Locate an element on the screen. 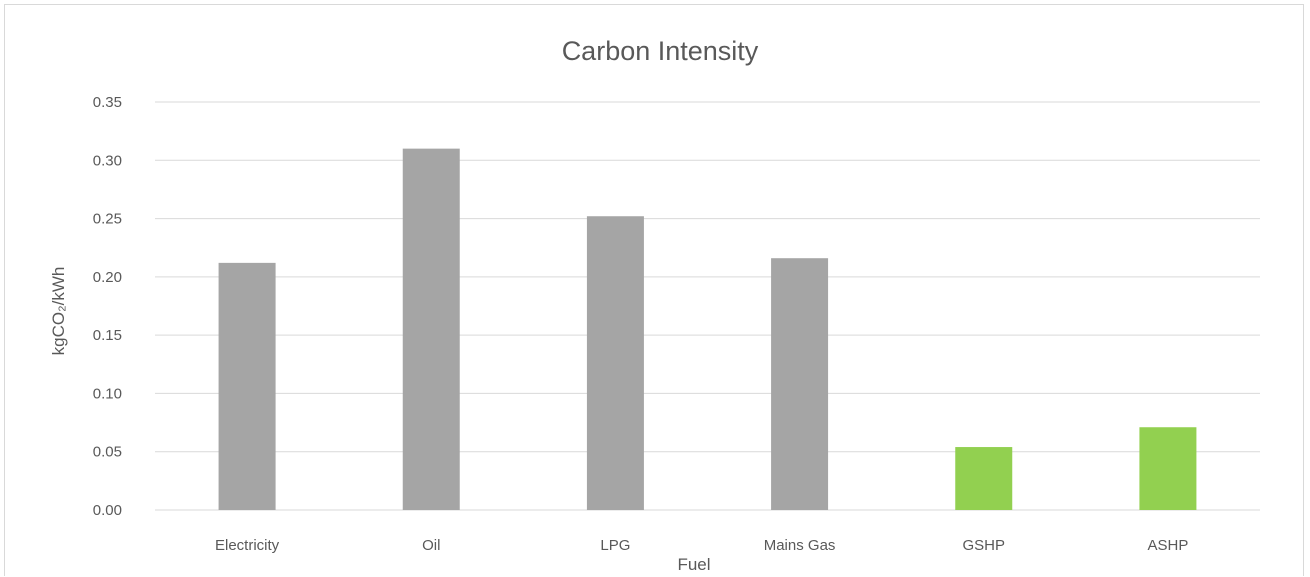 Image resolution: width=1310 pixels, height=577 pixels. y-tick-label: 0.05 is located at coordinates (107, 452).